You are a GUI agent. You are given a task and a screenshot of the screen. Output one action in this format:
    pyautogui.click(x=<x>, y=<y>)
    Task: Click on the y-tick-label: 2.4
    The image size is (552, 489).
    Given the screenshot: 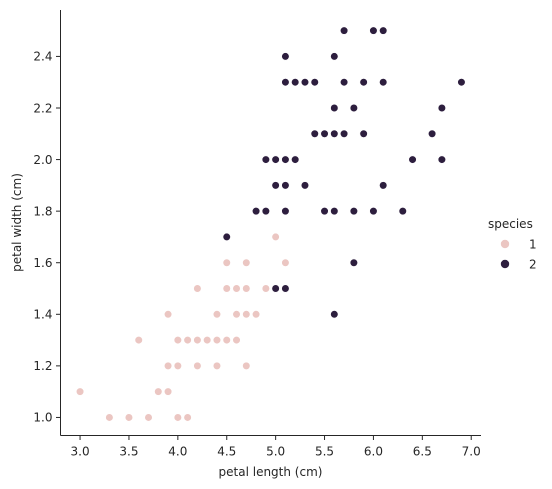 What is the action you would take?
    pyautogui.click(x=42, y=57)
    